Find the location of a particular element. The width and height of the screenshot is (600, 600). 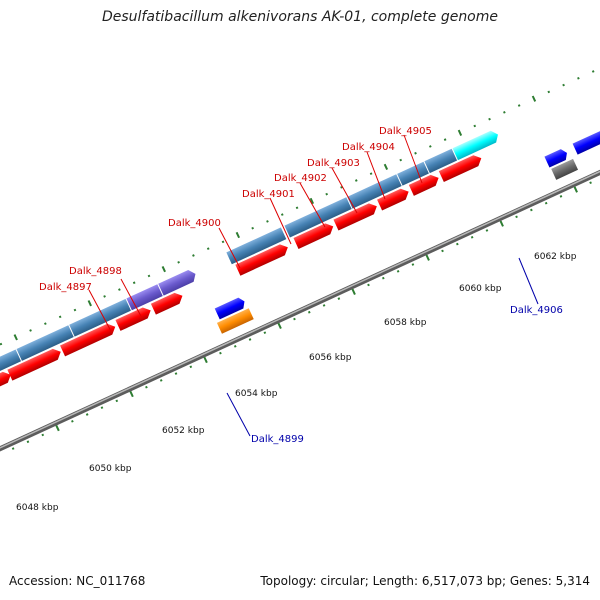

label-dalk-4899: Dalk_4899 is located at coordinates (277, 439).